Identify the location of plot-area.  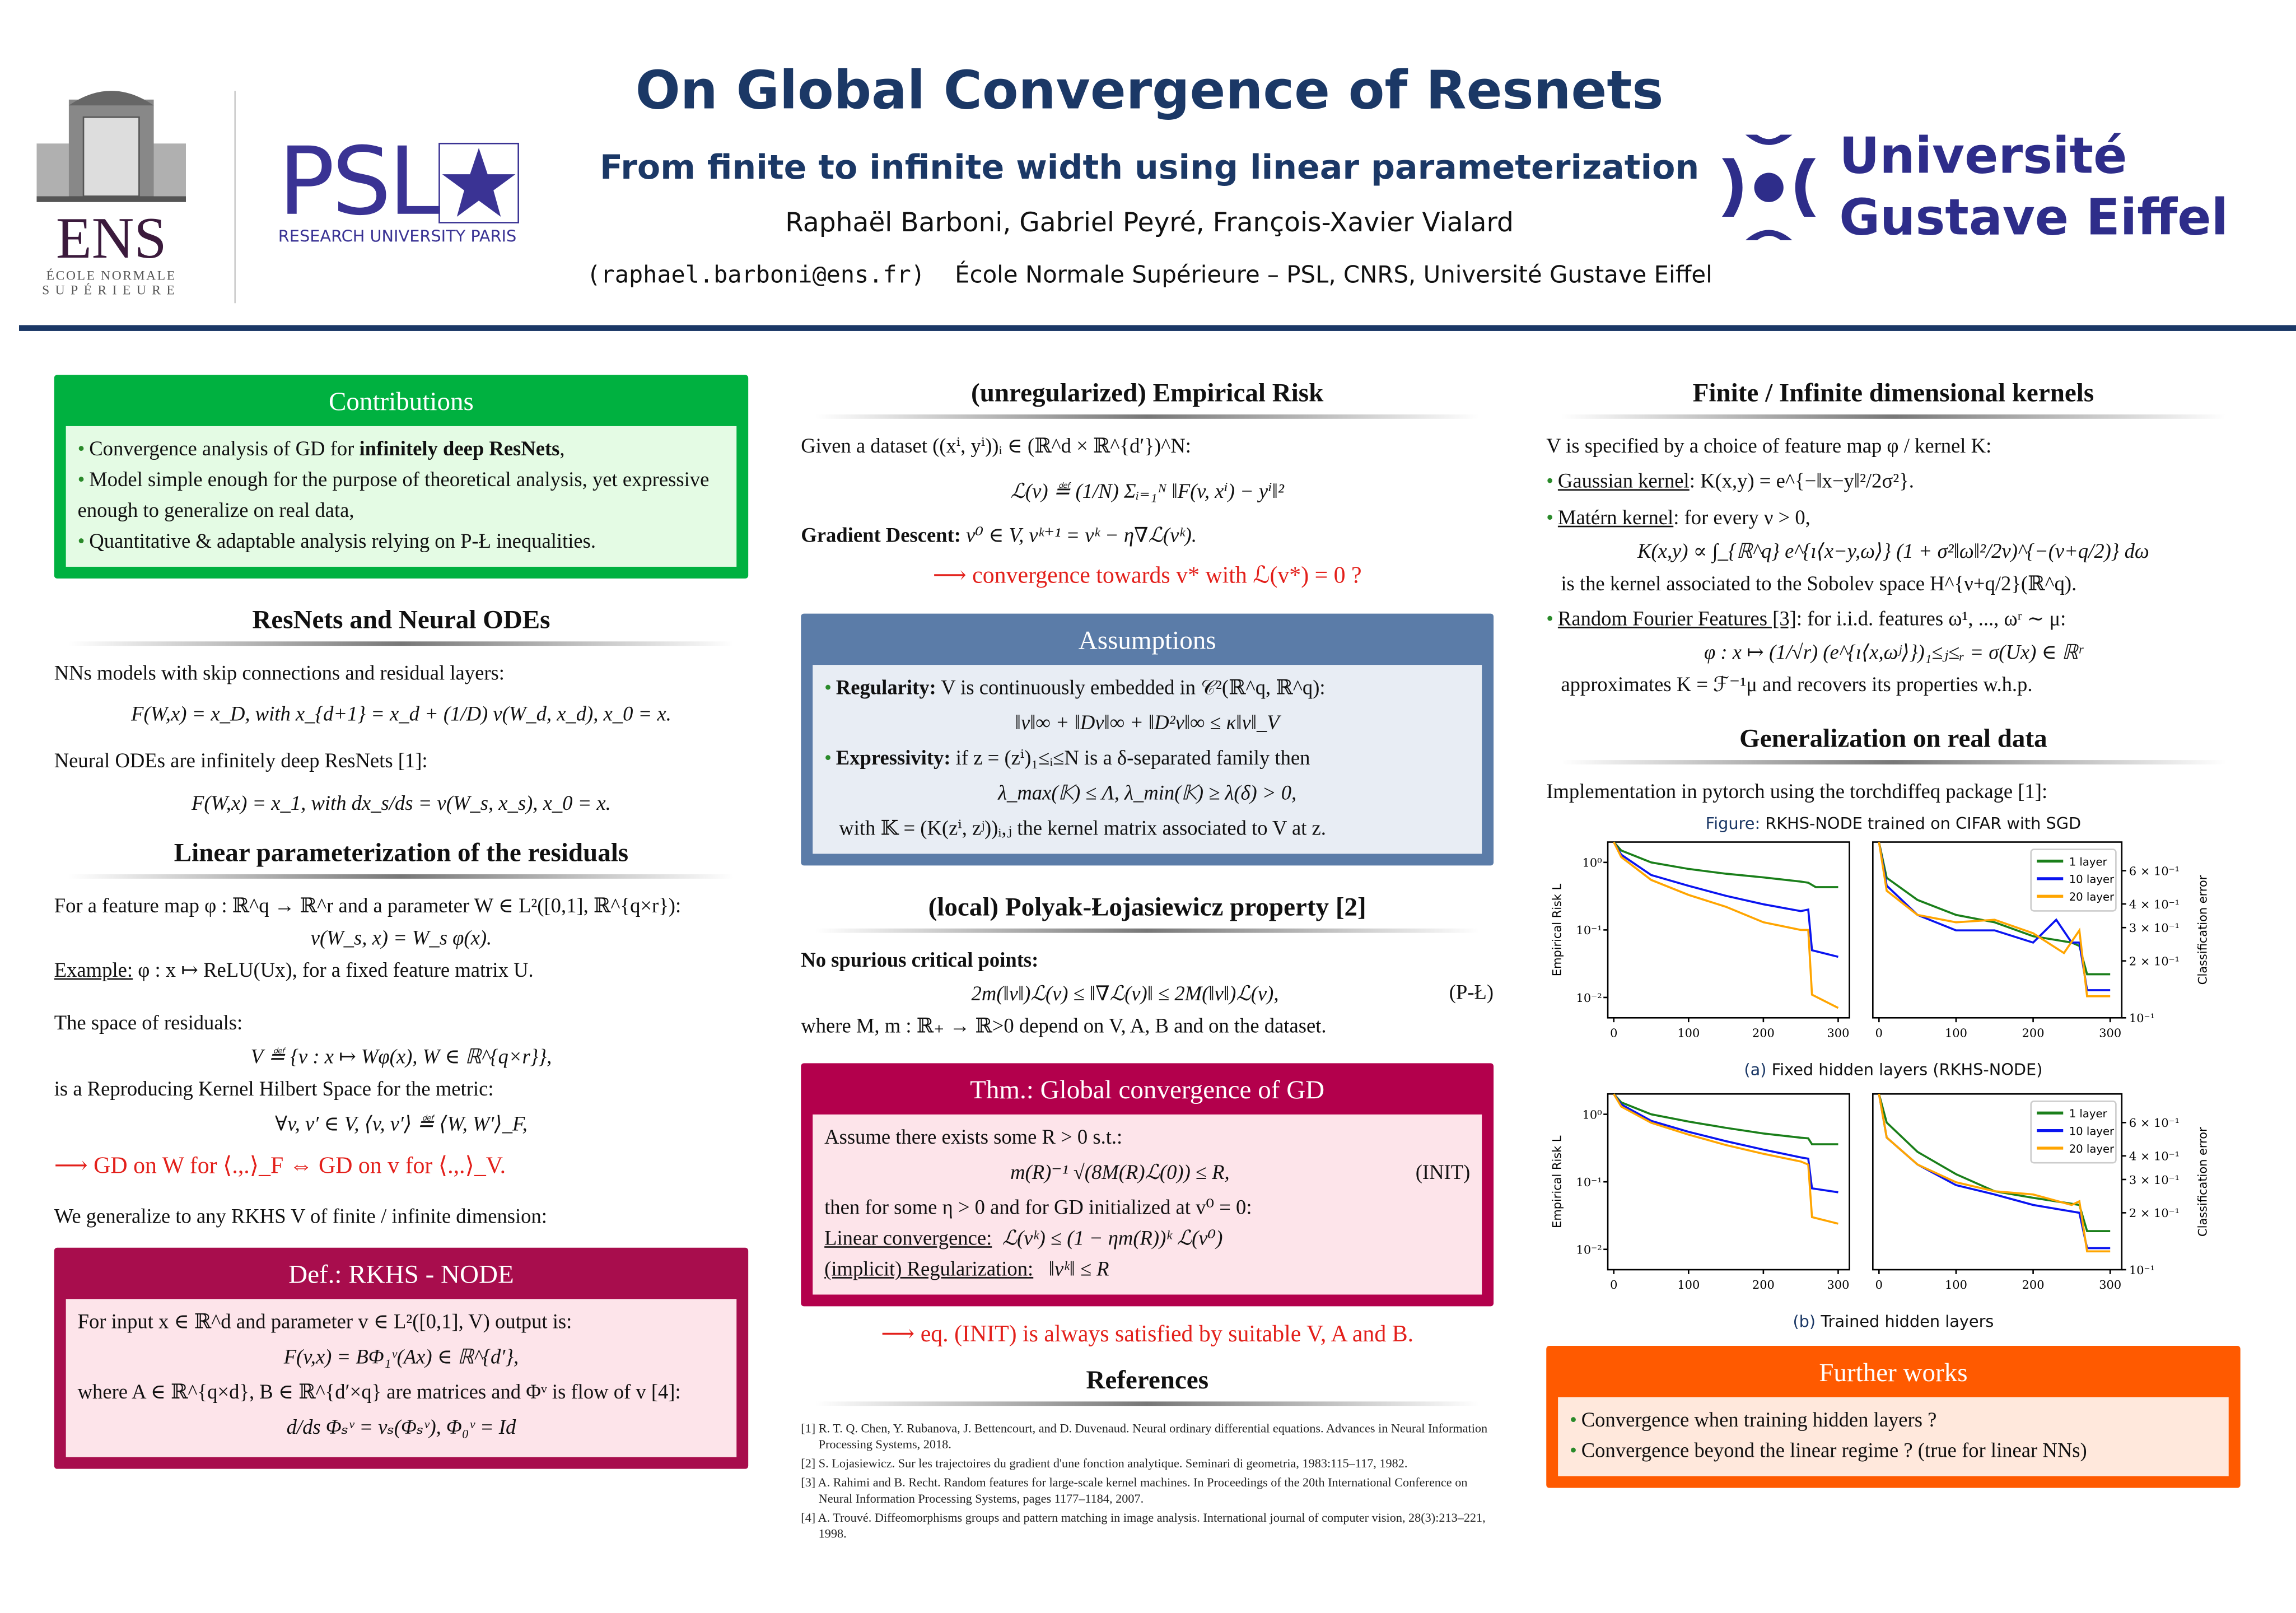
(1729, 1182).